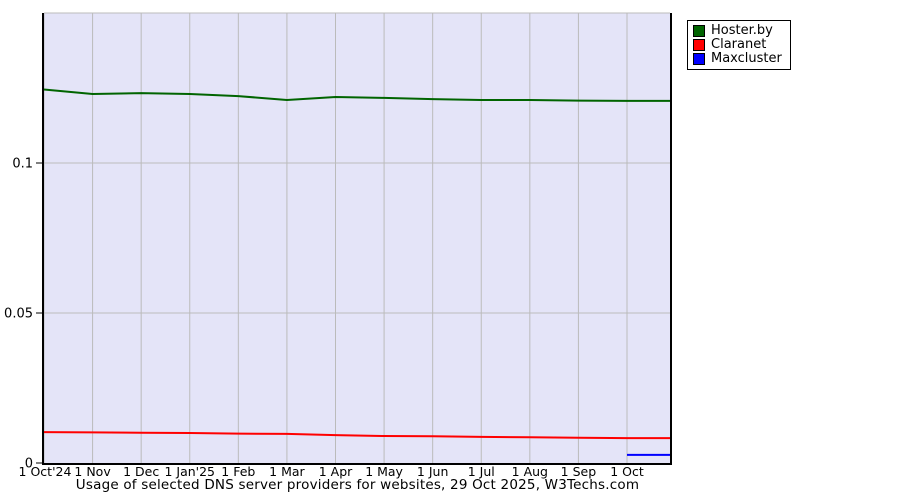 The height and width of the screenshot is (500, 900). What do you see at coordinates (699, 59) in the screenshot?
I see `legend-swatch-maxcluster` at bounding box center [699, 59].